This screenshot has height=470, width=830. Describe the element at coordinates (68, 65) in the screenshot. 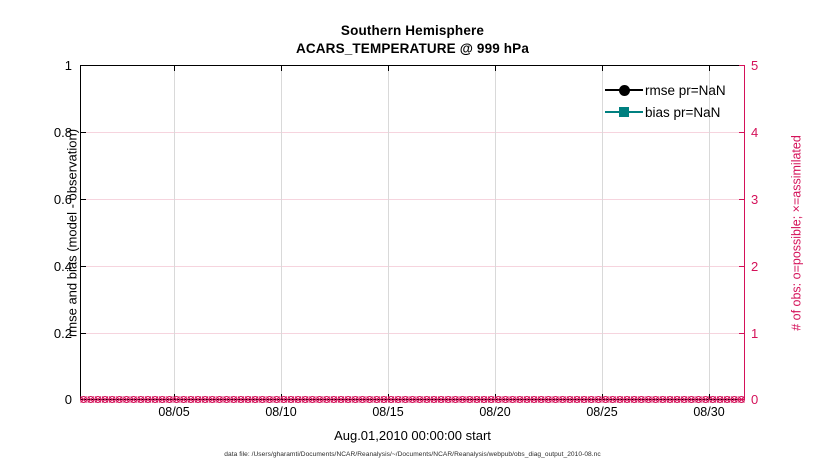

I see `ytick-label-left-1: 1` at that location.